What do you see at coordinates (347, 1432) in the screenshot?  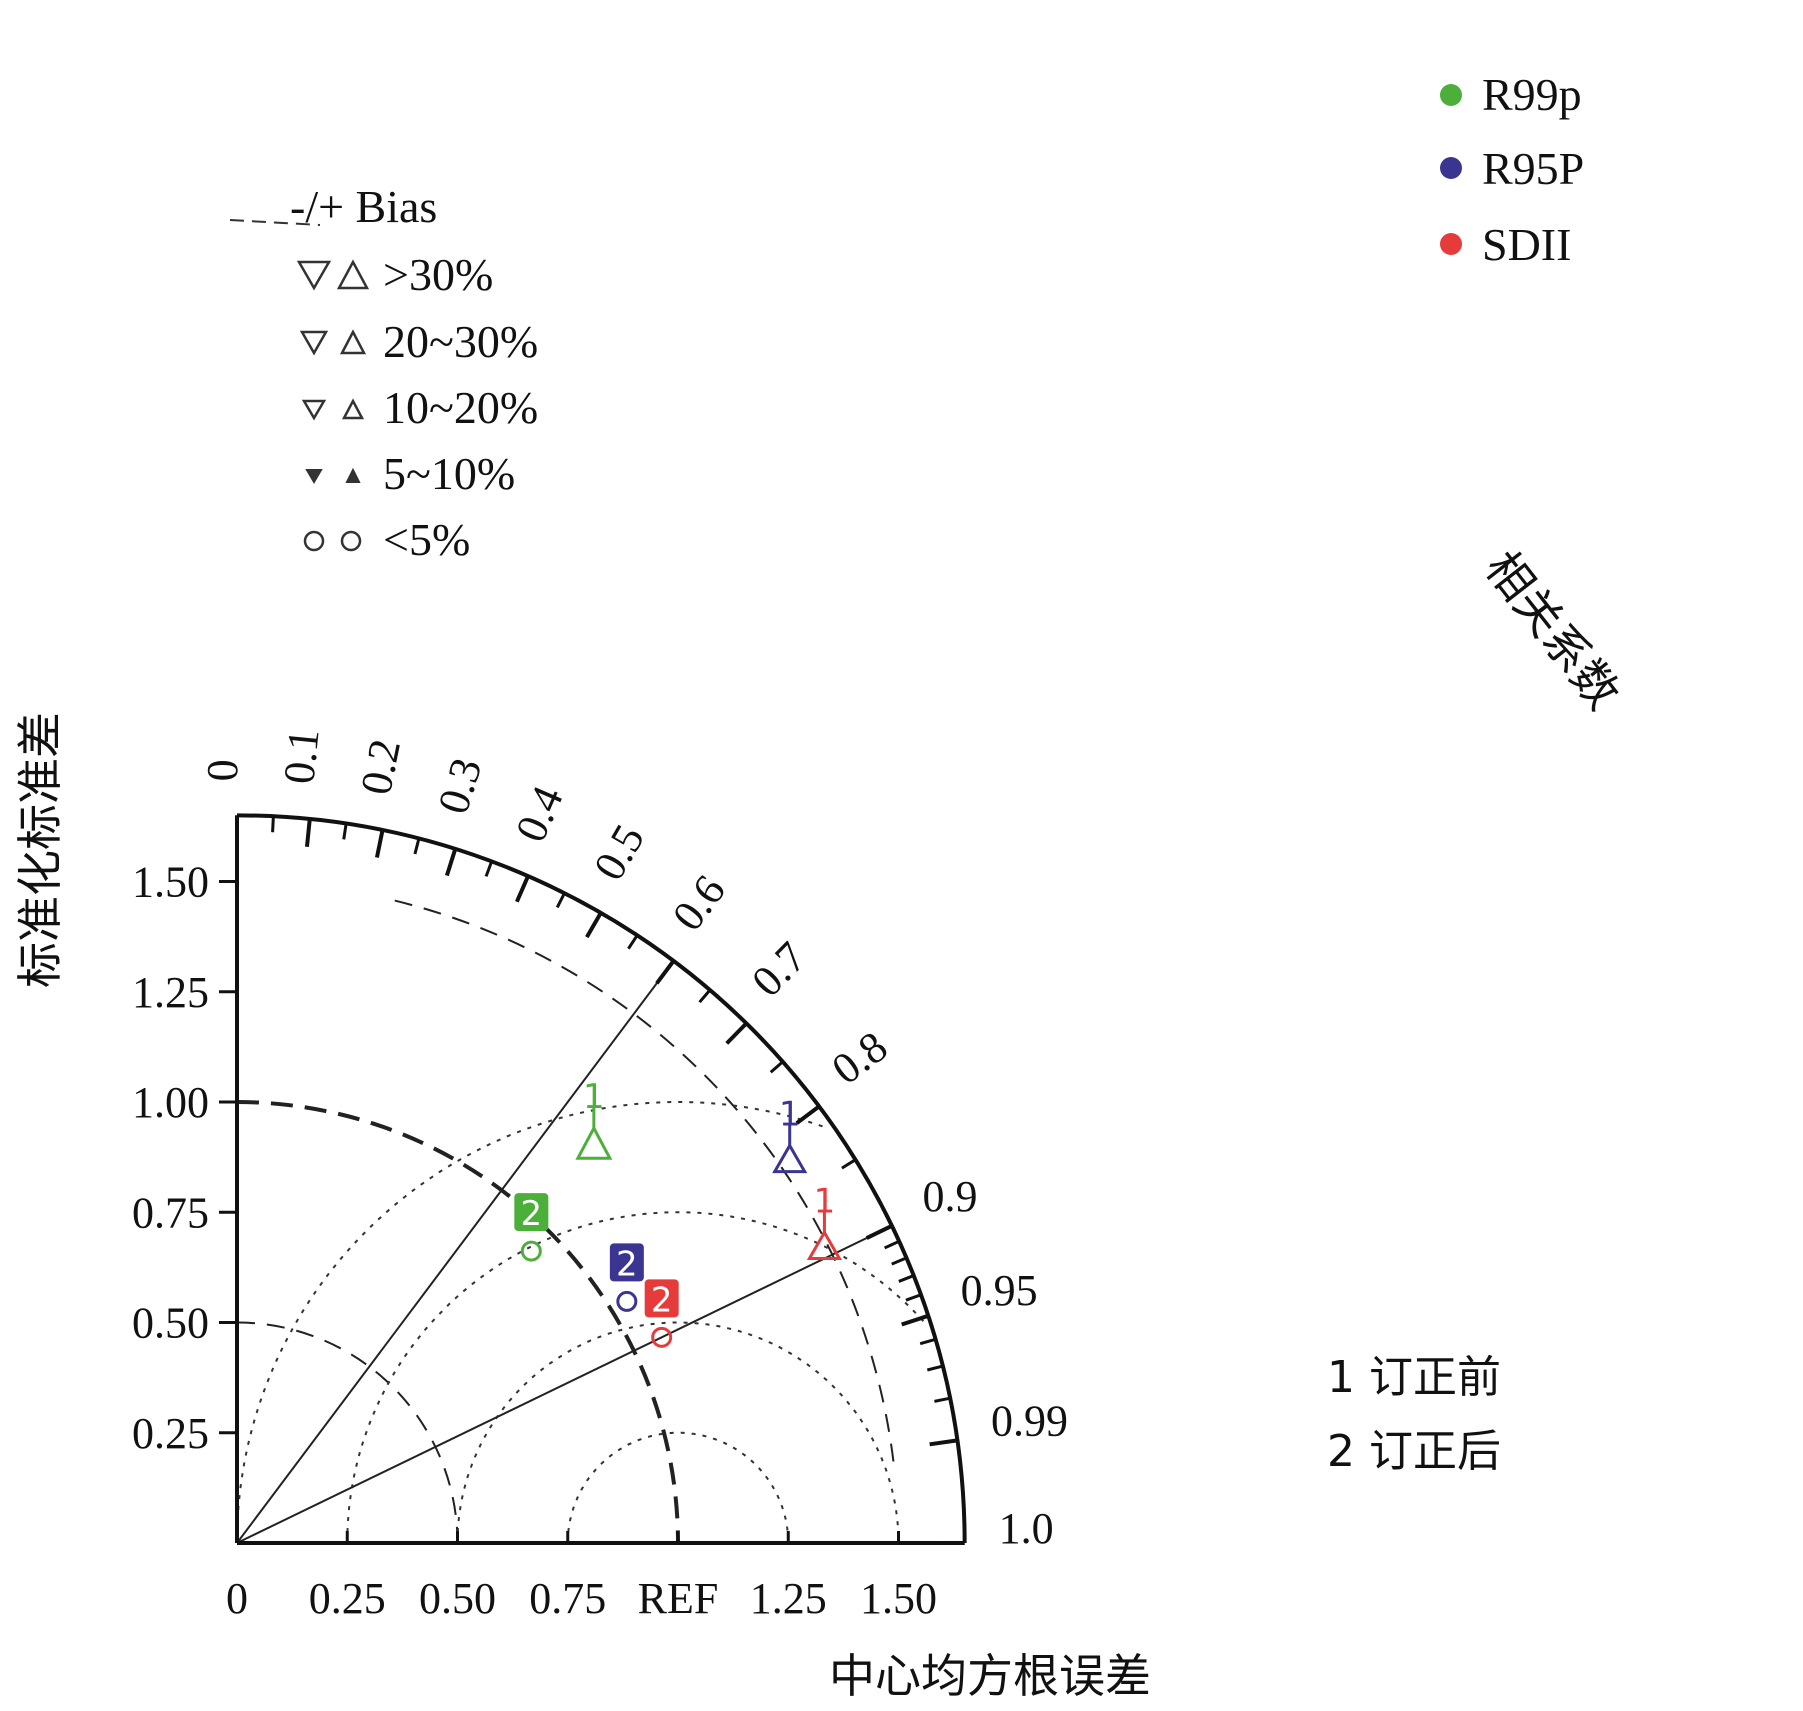 I see `std-arc-0.5` at bounding box center [347, 1432].